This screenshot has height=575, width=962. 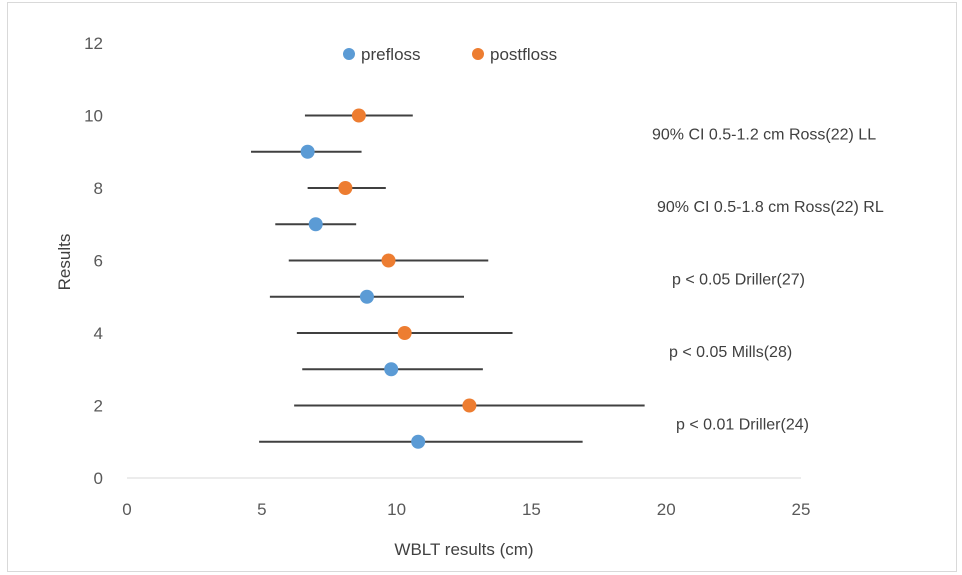 I want to click on annotation-label: 90% CI 0.5-1.2 cm Ross(22) LL, so click(x=764, y=135).